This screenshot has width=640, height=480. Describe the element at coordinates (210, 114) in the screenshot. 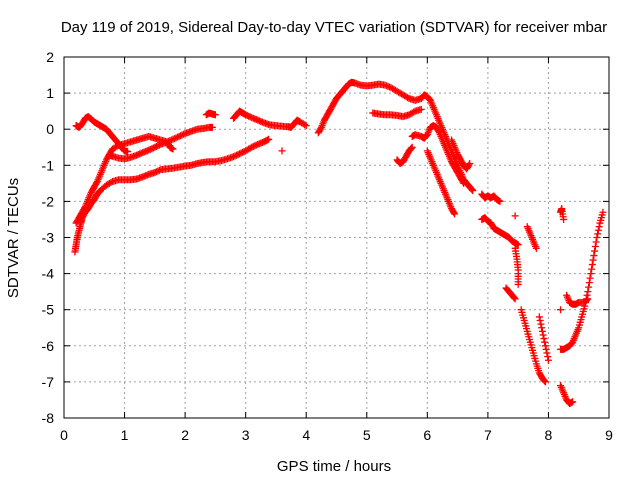

I see `series-arc-e` at that location.